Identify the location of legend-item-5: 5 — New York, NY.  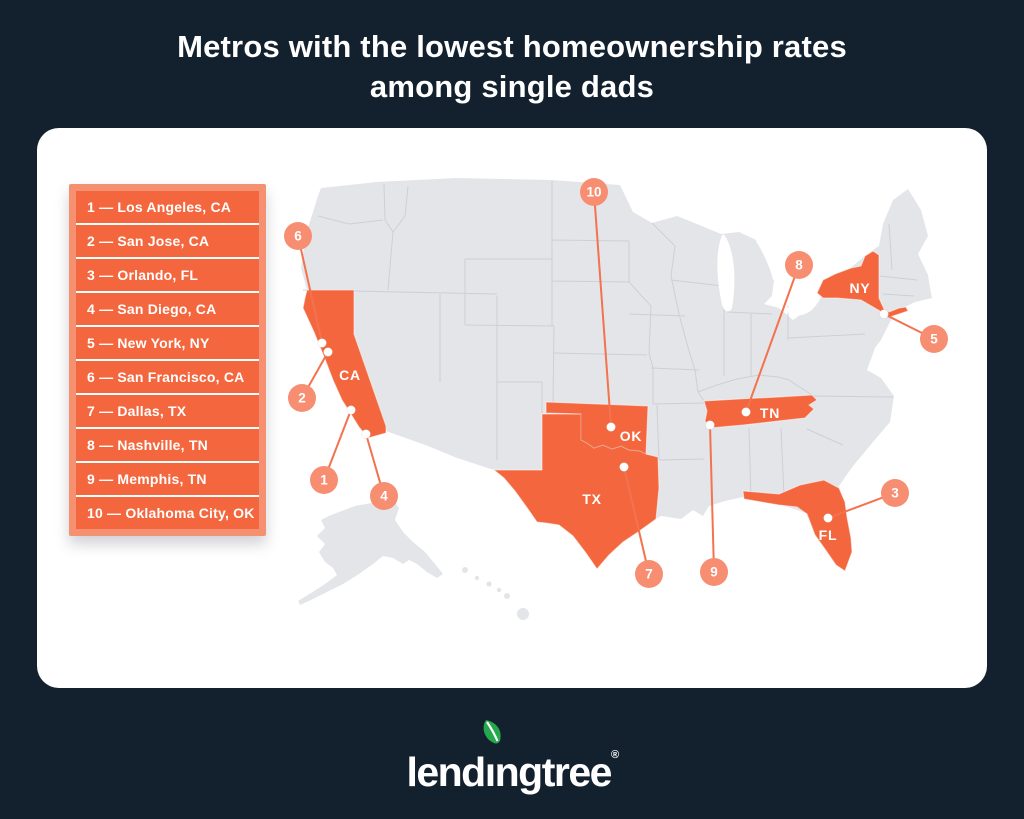
(167, 344).